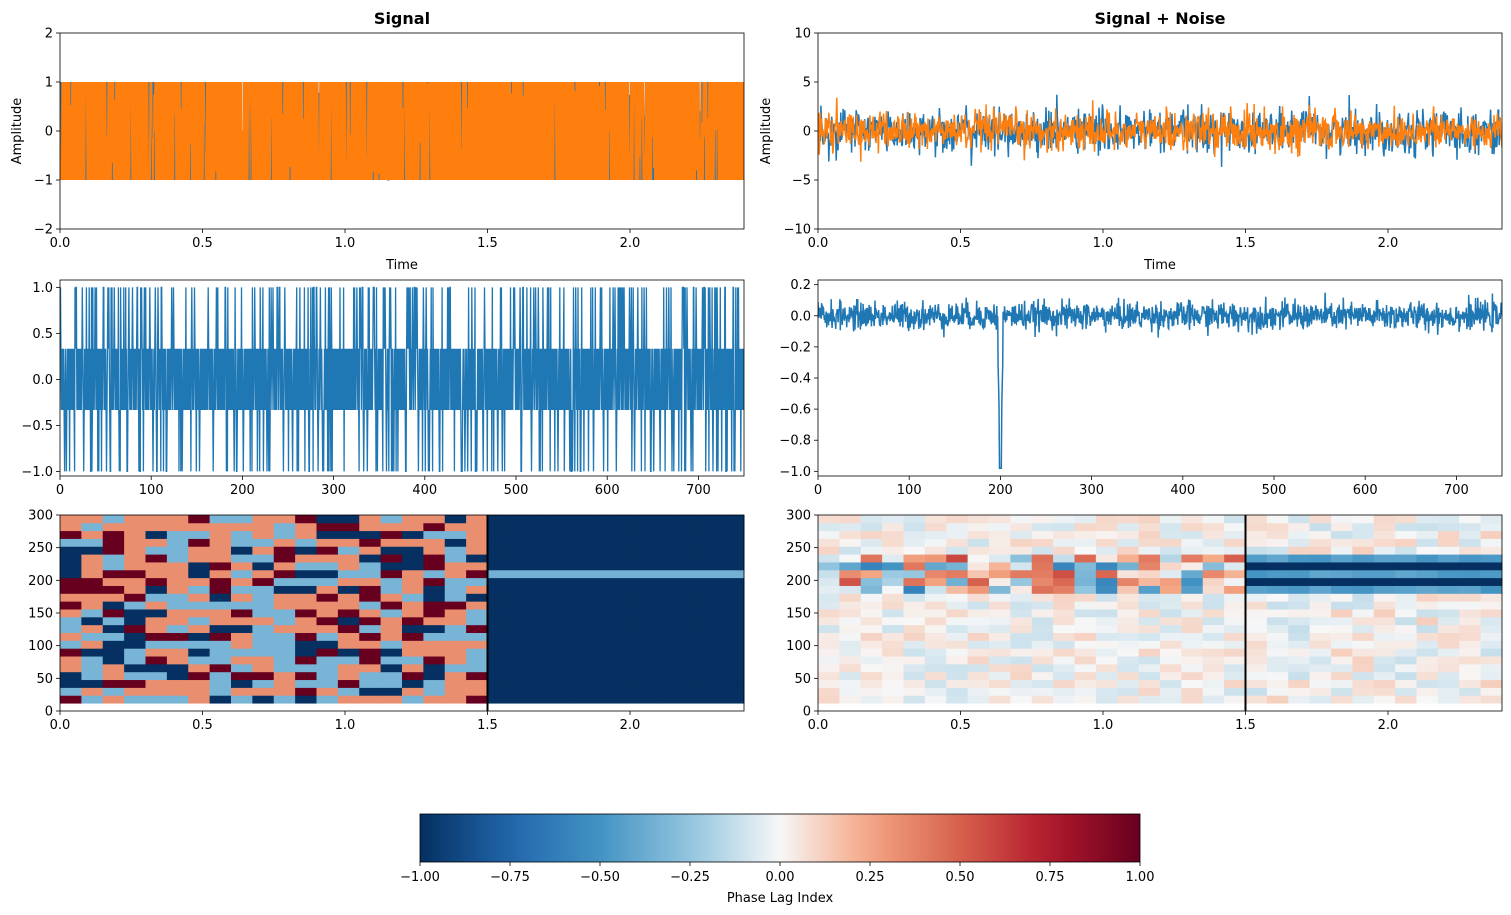  What do you see at coordinates (49, 34) in the screenshot?
I see `y-tick-label: 2` at bounding box center [49, 34].